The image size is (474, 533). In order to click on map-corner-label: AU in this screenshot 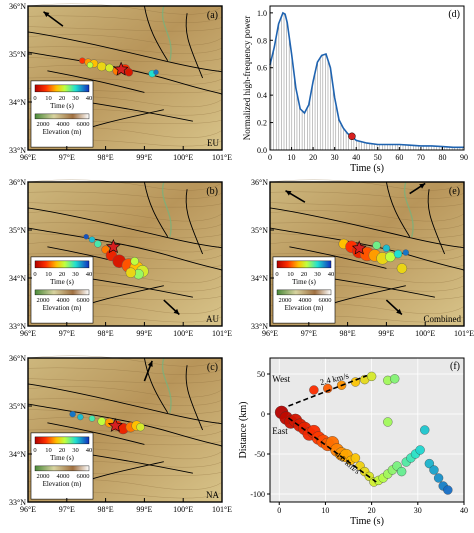, I will do `click(212, 319)`.